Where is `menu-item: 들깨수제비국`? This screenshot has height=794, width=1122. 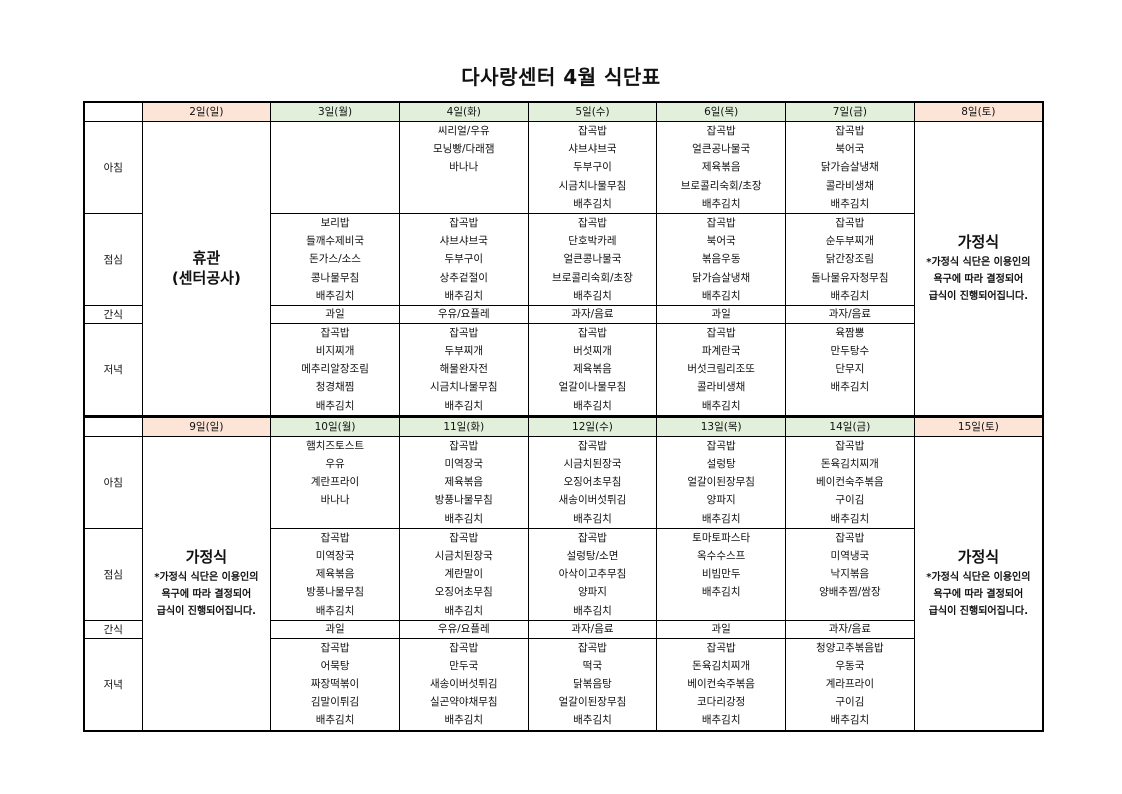
menu-item: 들깨수제비국 is located at coordinates (335, 241).